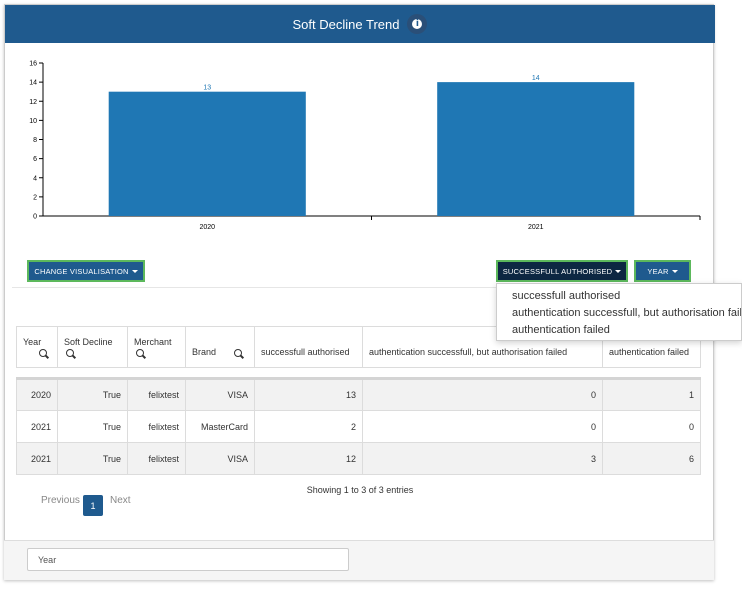  What do you see at coordinates (92, 347) in the screenshot?
I see `column-header-soft-decline: Soft Decline` at bounding box center [92, 347].